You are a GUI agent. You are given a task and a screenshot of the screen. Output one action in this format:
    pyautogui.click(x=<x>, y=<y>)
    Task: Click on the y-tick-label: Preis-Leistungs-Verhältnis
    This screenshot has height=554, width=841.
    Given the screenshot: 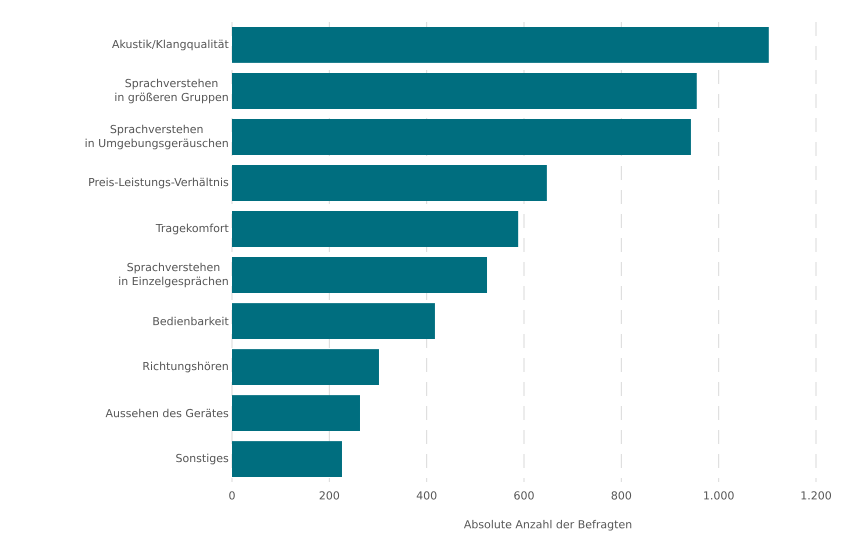 What is the action you would take?
    pyautogui.click(x=158, y=183)
    